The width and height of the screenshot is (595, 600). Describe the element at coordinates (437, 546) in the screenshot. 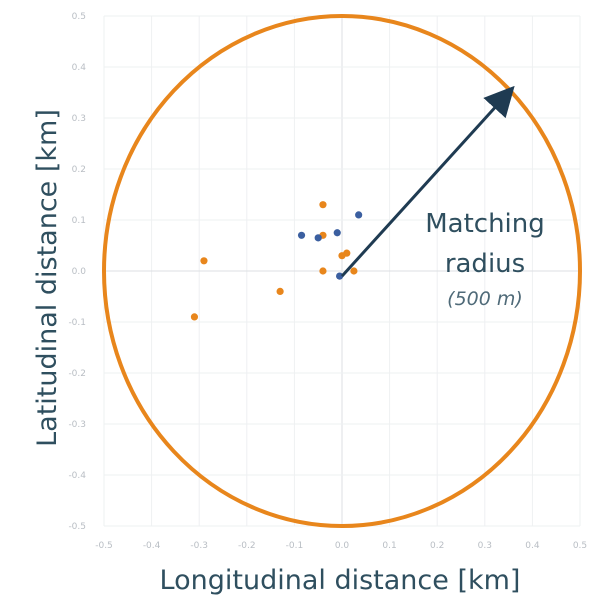

I see `x-tick-label: 0.2` at that location.